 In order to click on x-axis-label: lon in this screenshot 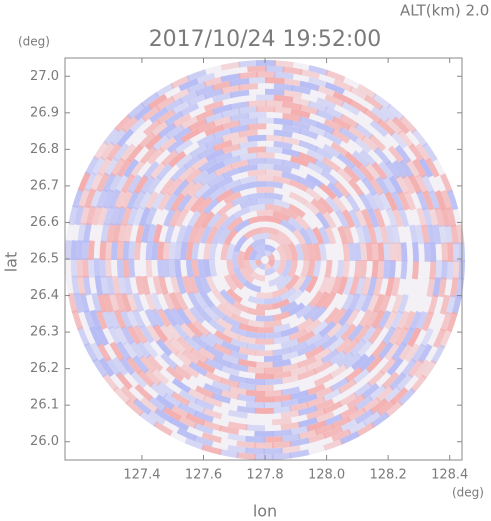, I will do `click(265, 511)`.